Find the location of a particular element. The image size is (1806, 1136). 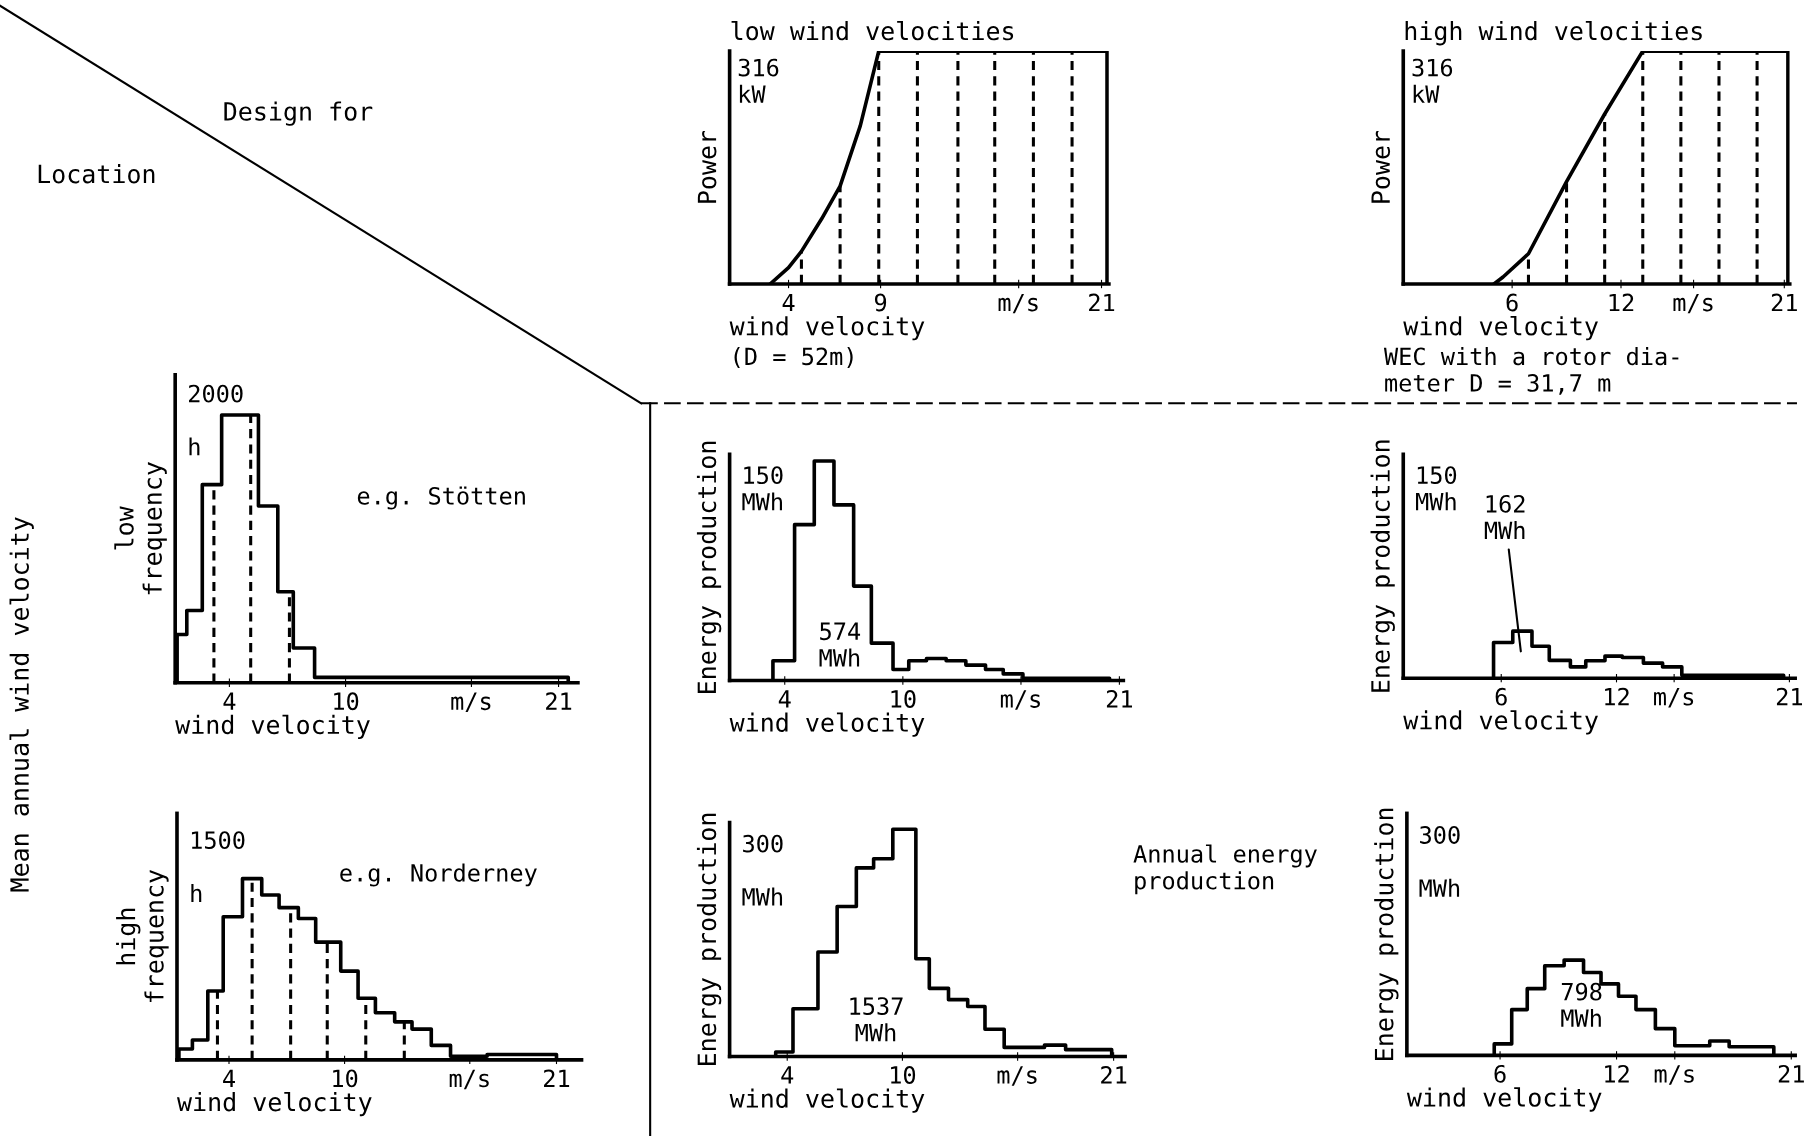

annotation: 798 MWh is located at coordinates (1581, 1004).